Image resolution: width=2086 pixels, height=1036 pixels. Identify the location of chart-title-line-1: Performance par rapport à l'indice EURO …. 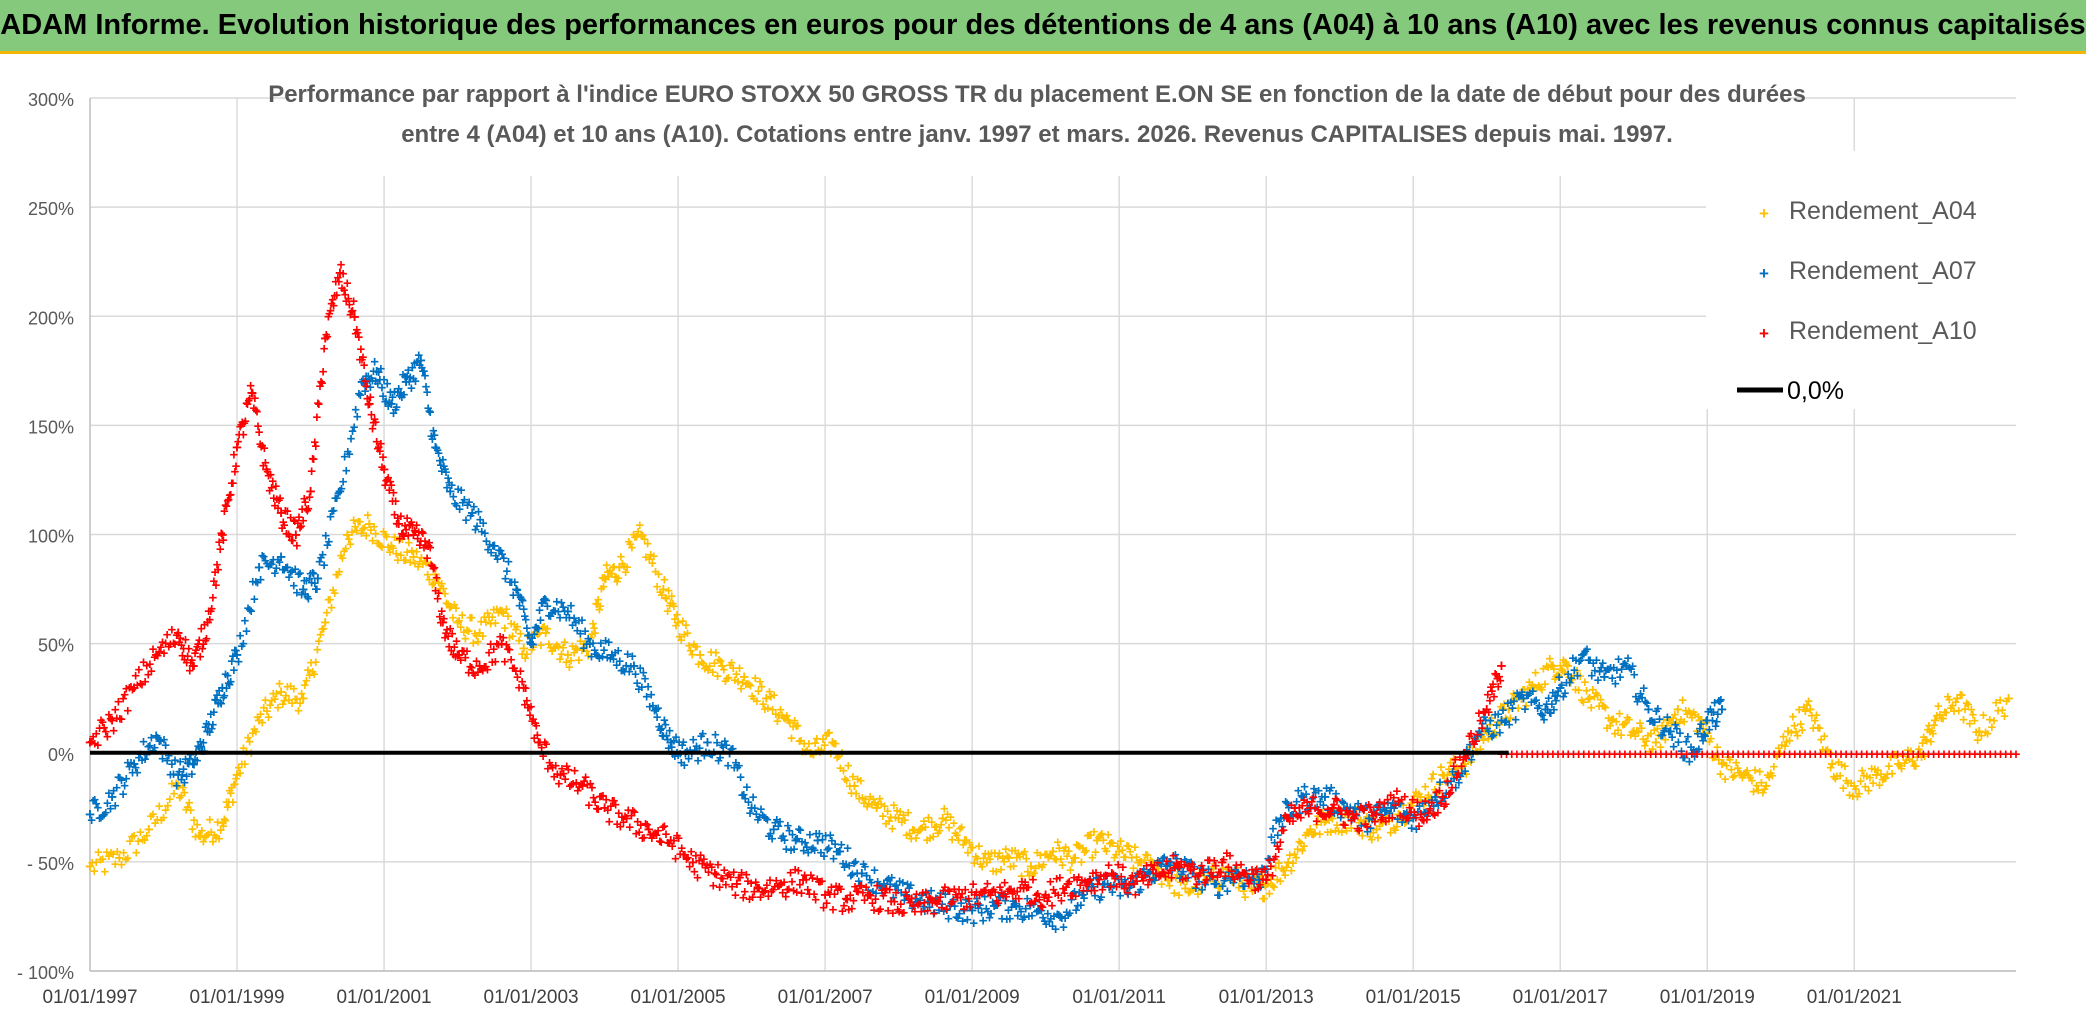
(1037, 94).